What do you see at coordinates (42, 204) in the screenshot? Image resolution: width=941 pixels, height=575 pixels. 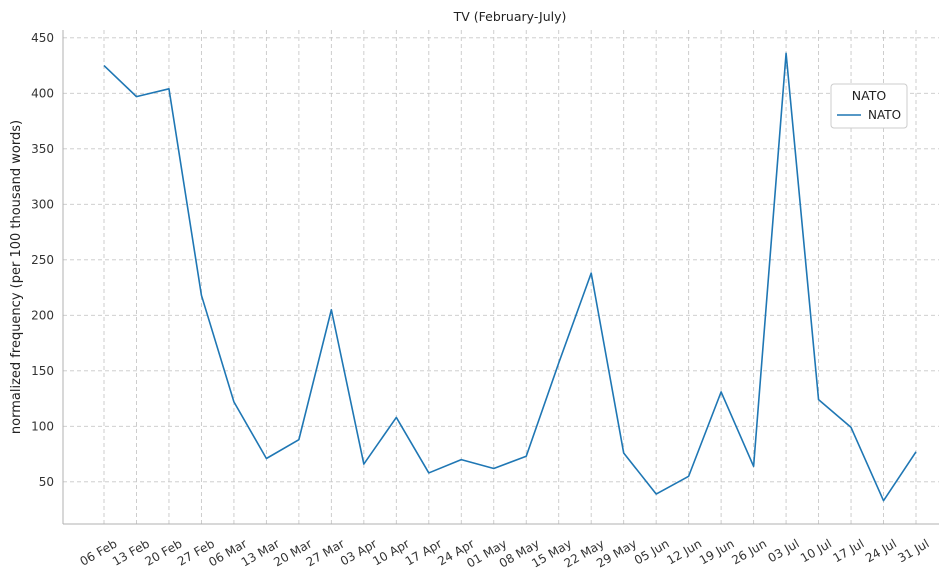 I see `y-tick-label: 300` at bounding box center [42, 204].